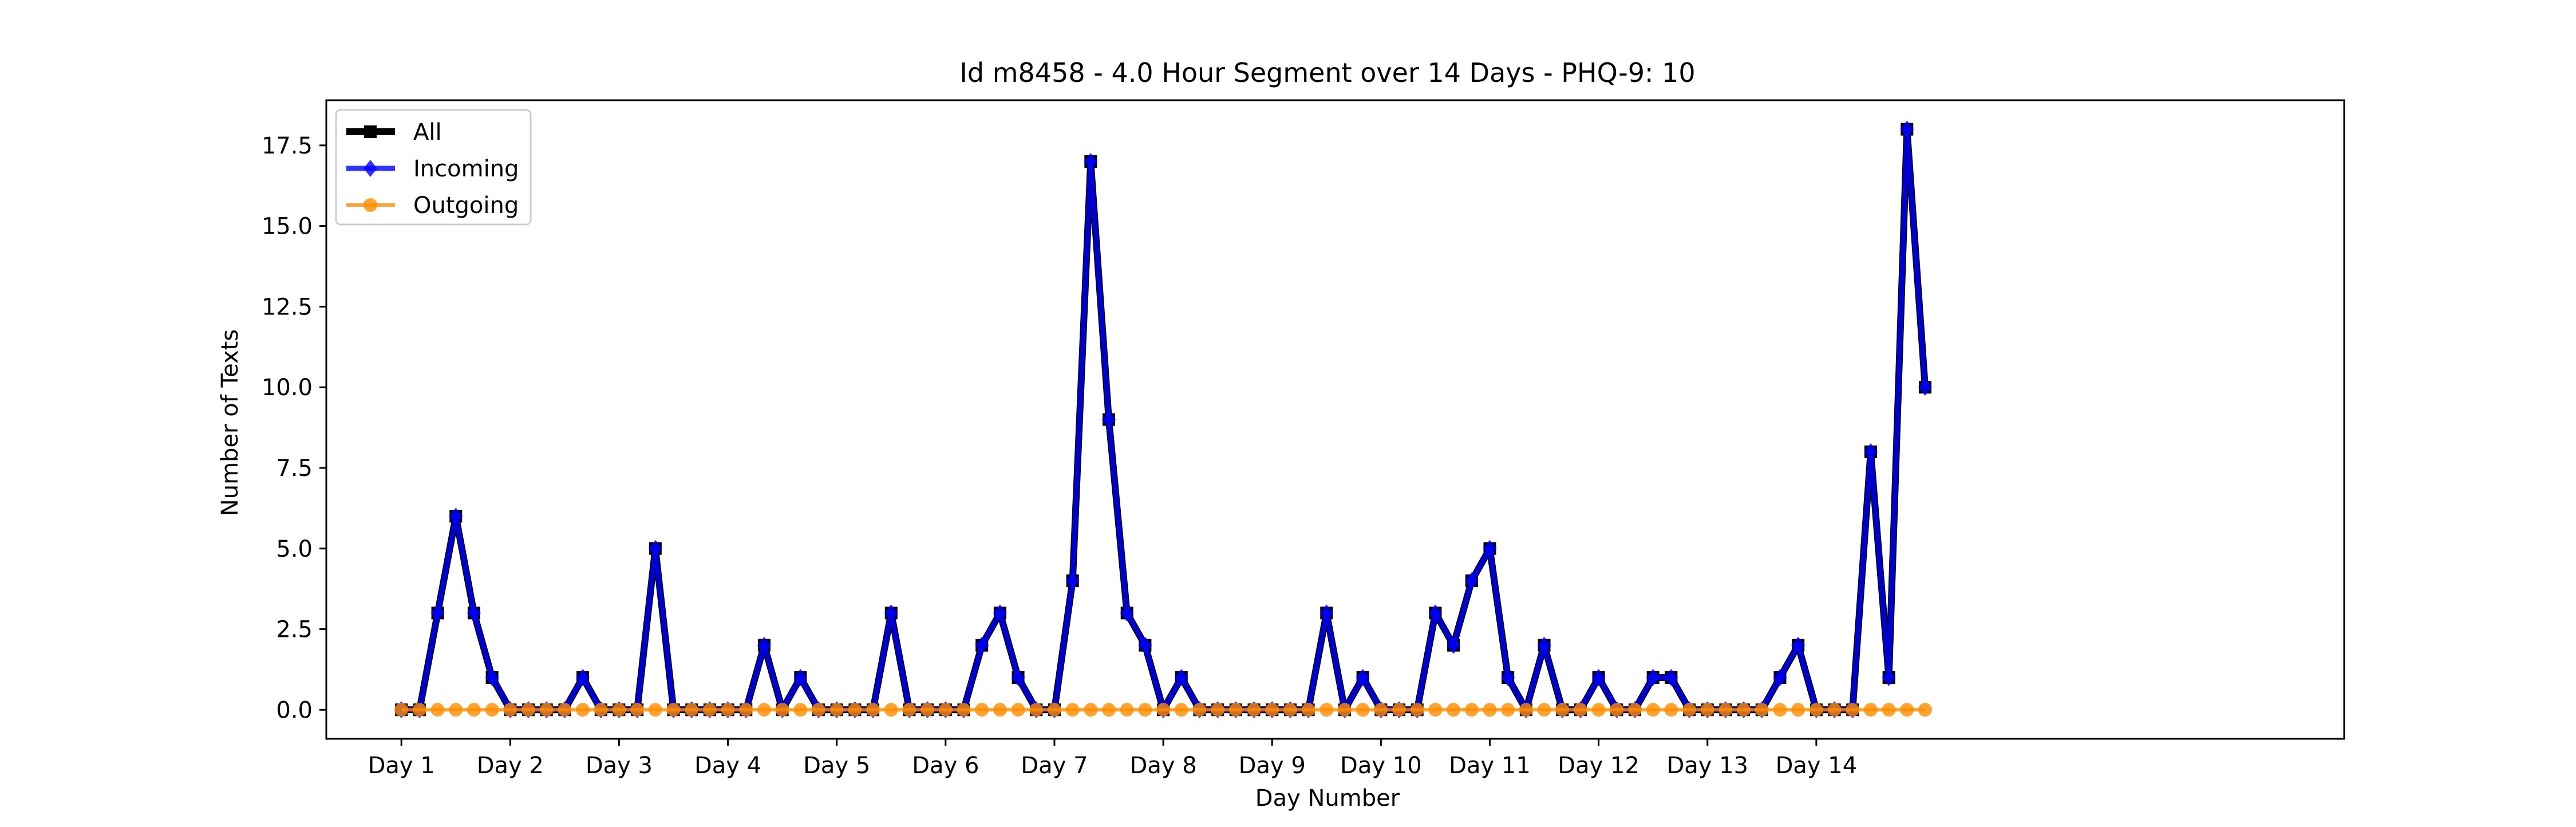  I want to click on y-tick-label: 12.5, so click(287, 307).